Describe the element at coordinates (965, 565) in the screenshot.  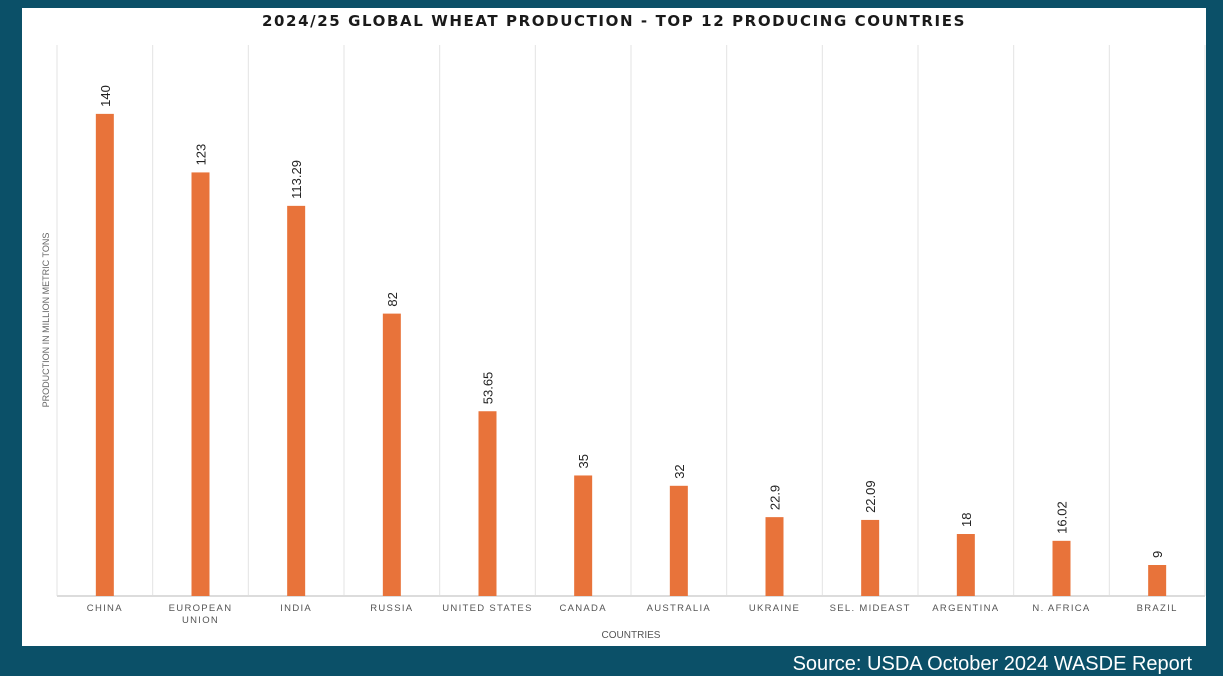
I see `bar-argentina` at that location.